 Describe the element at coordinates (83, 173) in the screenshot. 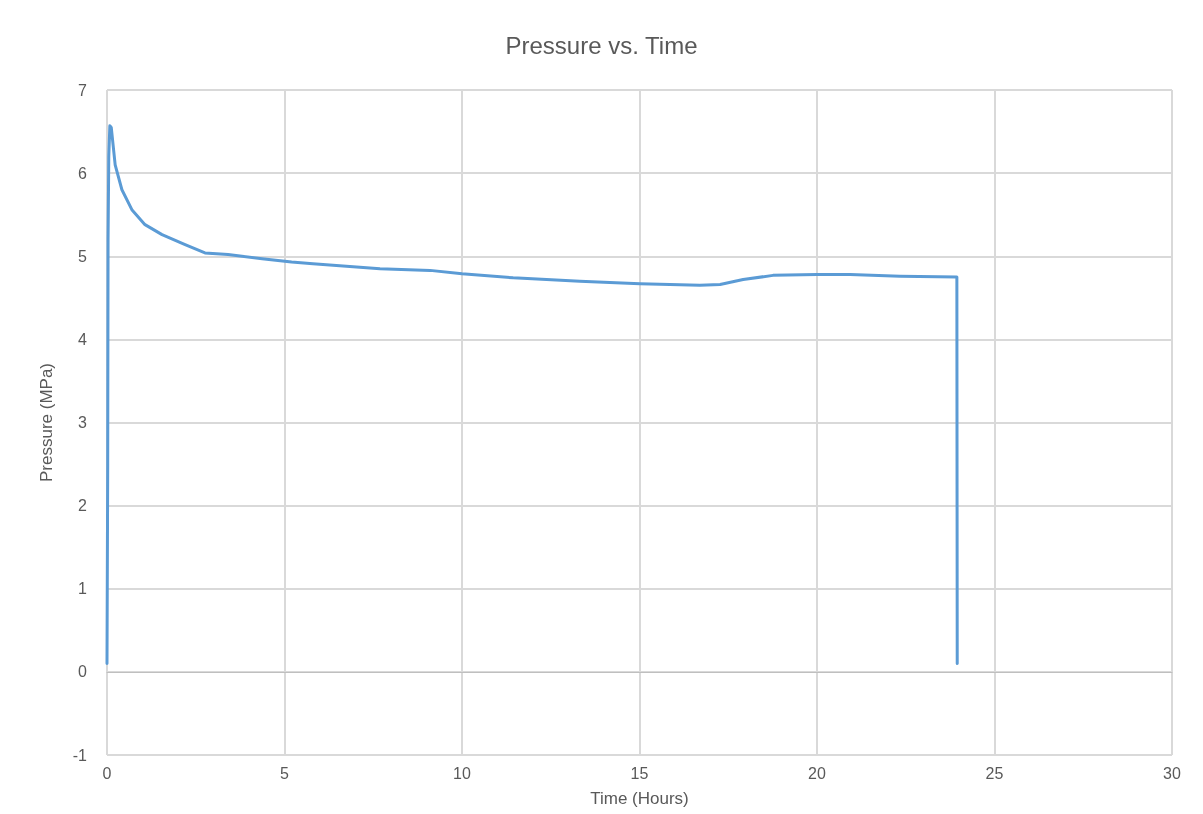

I see `y-tick-label: 6` at that location.